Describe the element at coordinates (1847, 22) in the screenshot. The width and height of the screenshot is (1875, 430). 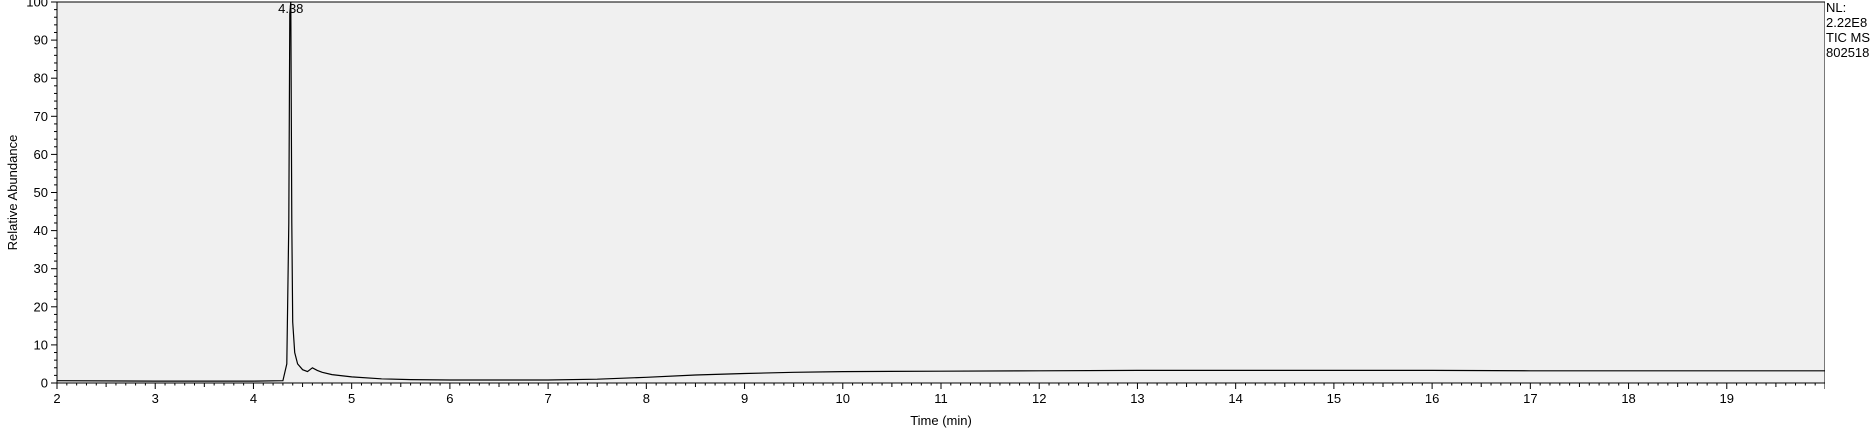
I see `nl-value: 2.22E8` at that location.